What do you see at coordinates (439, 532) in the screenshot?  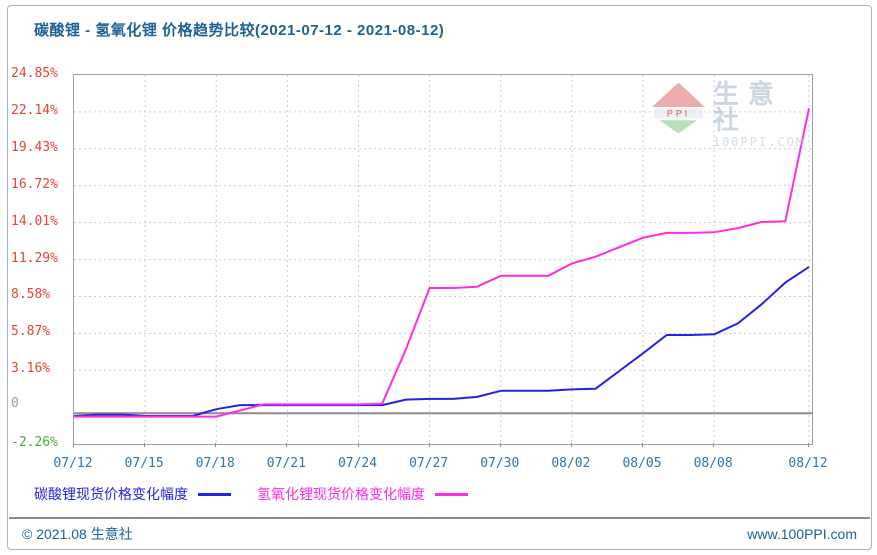 I see `footer: © 2021.08 生意社 www.100PPI.com` at bounding box center [439, 532].